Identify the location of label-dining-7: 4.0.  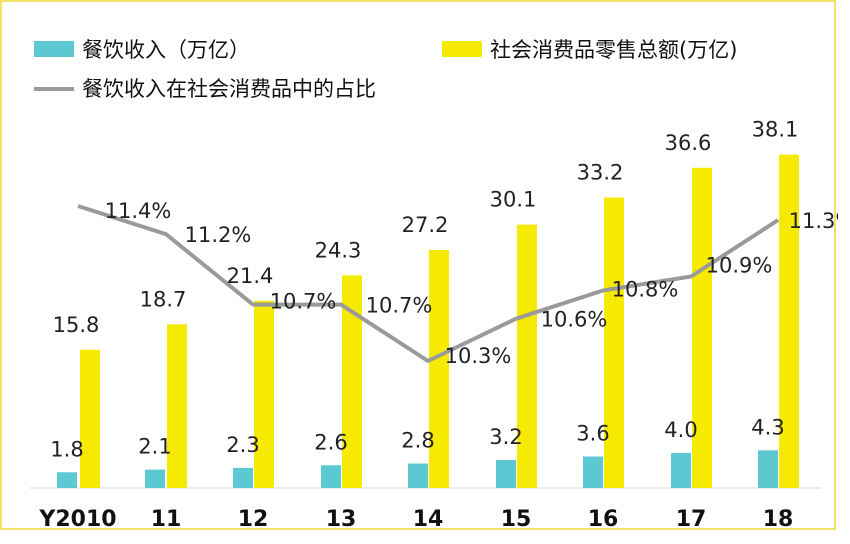
(680, 430).